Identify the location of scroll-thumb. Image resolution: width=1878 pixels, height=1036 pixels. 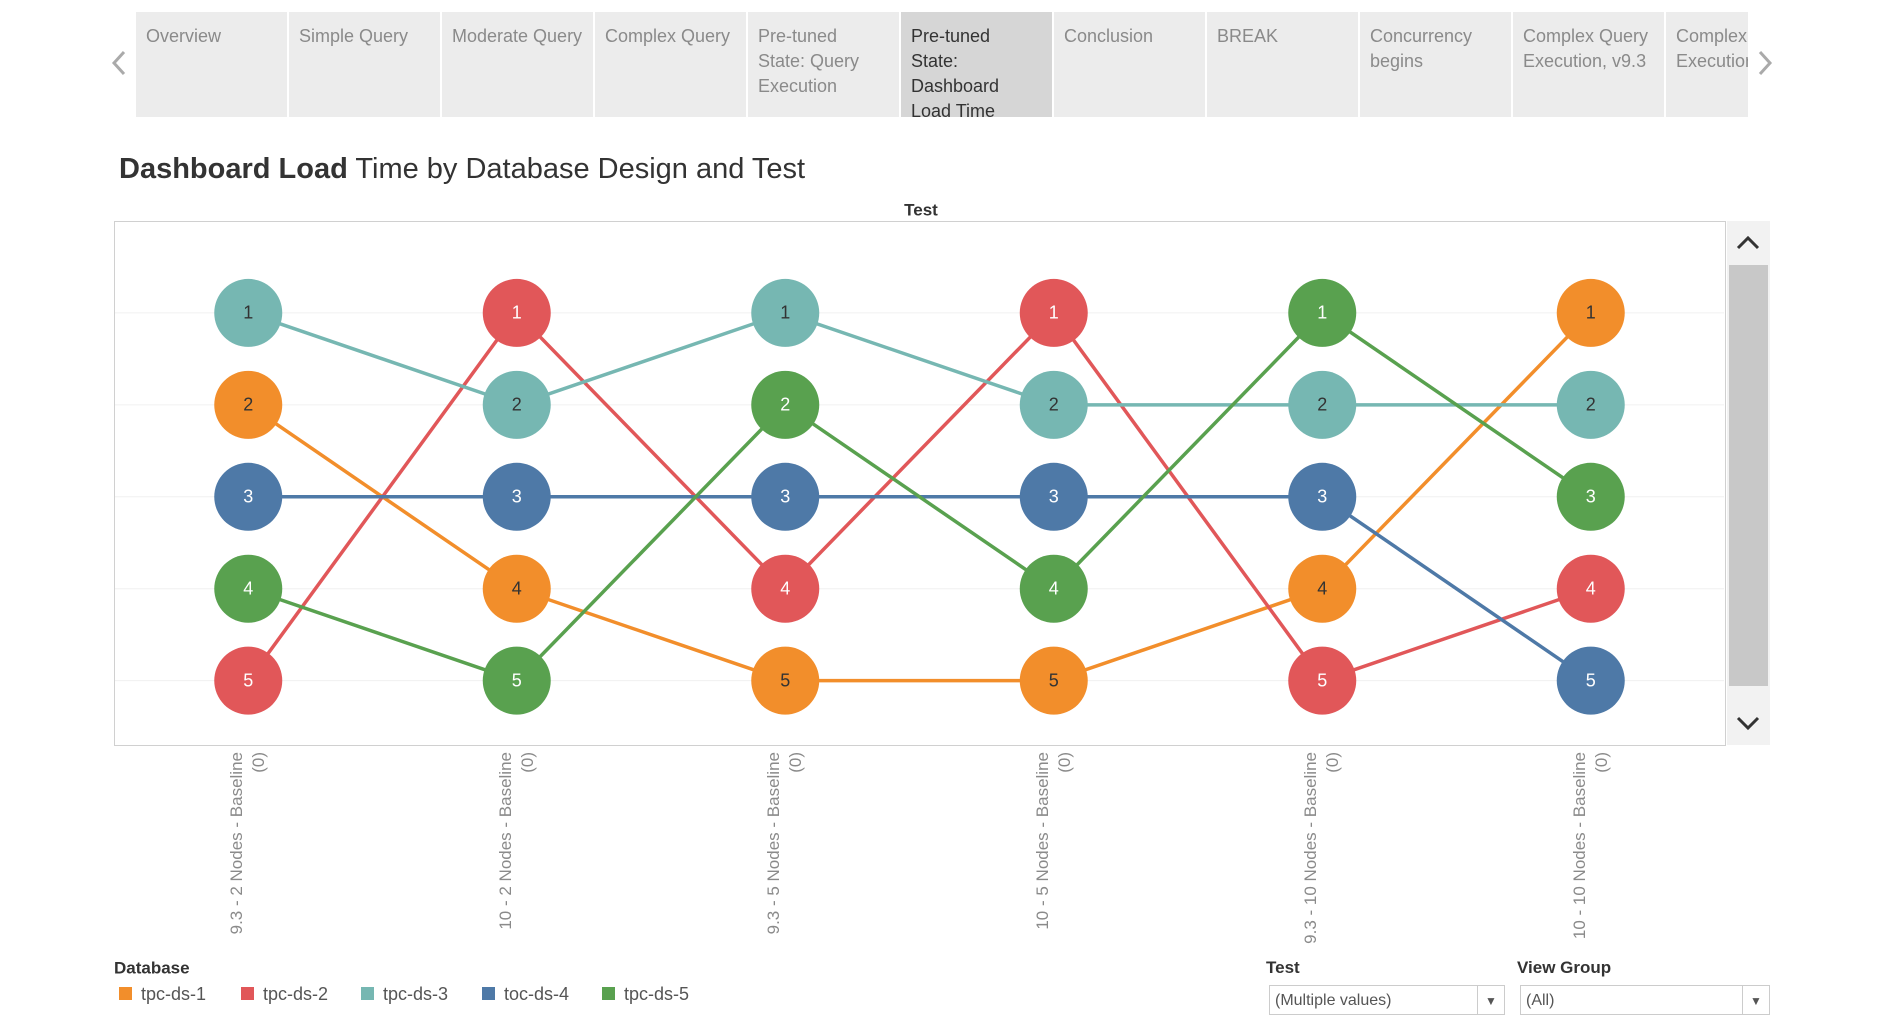
(1748, 475).